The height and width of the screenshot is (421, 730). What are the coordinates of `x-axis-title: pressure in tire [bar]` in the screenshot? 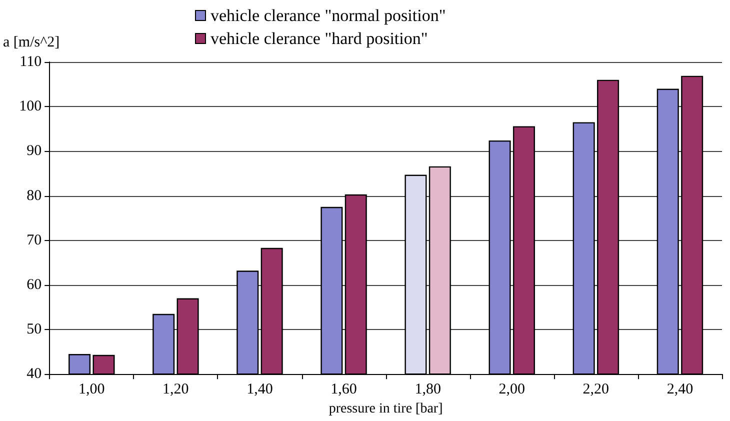 It's located at (385, 409).